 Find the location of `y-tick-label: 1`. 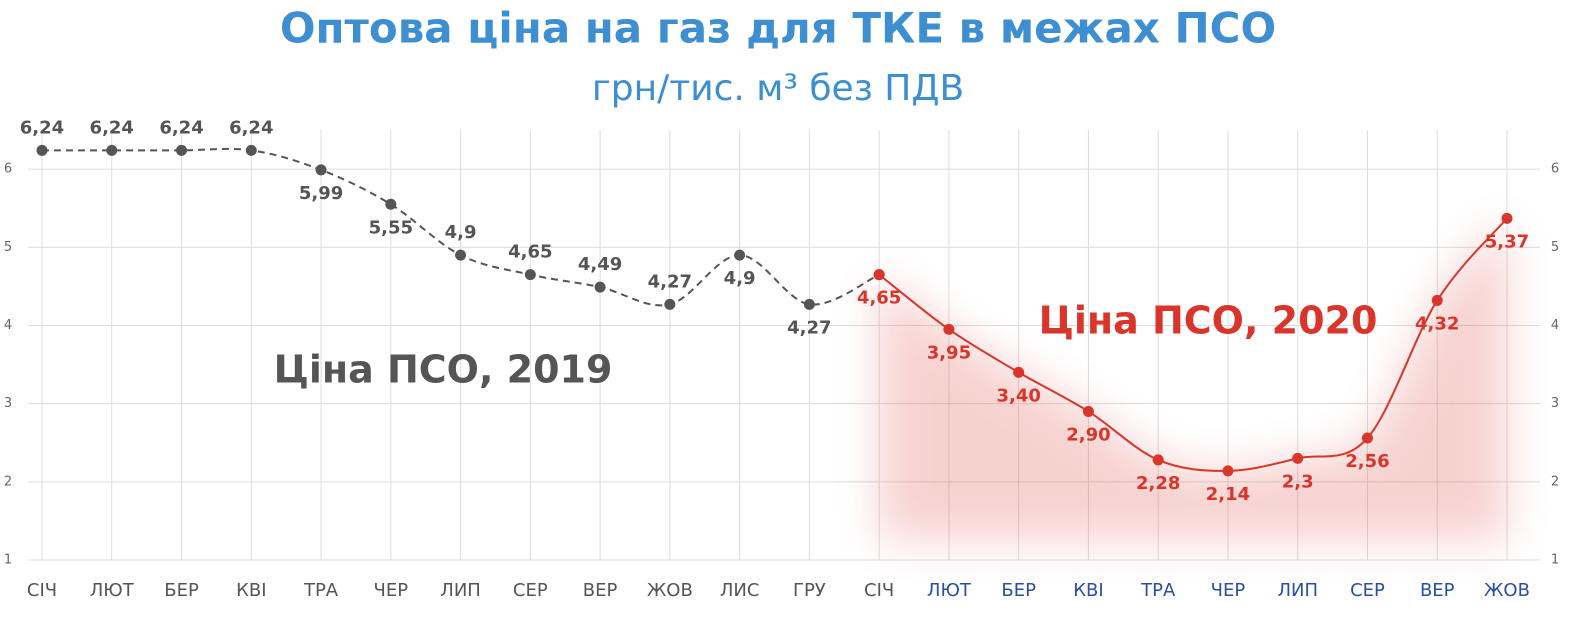

y-tick-label: 1 is located at coordinates (8, 560).